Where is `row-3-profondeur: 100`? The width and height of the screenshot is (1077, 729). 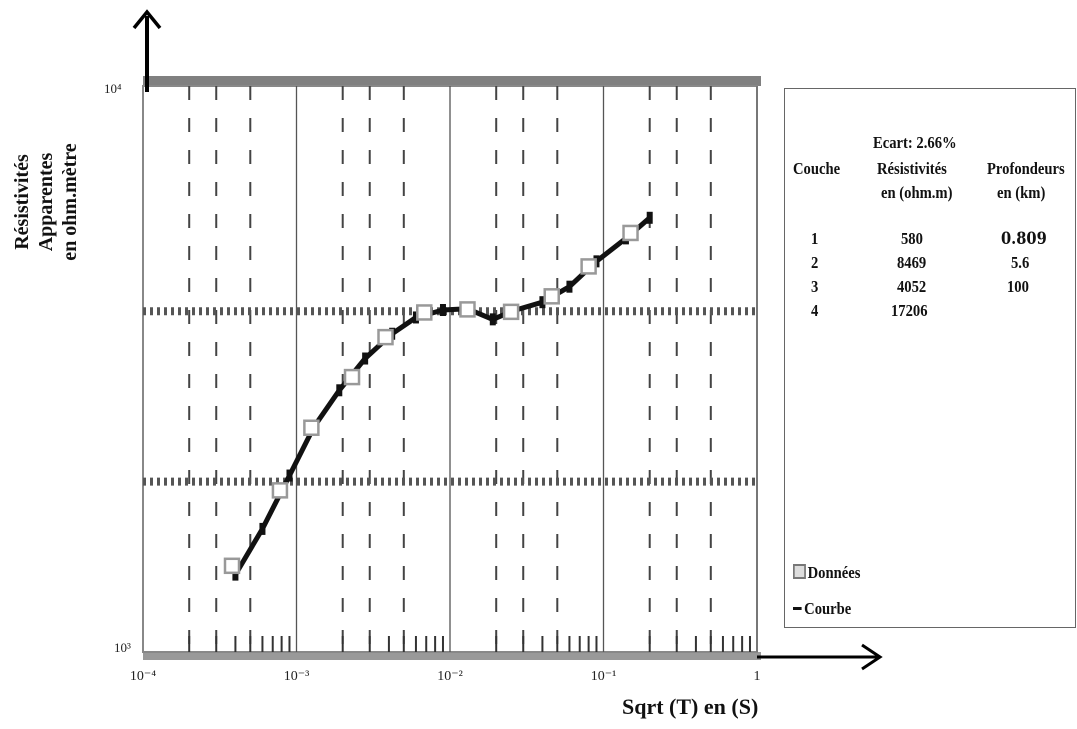
row-3-profondeur: 100 is located at coordinates (1018, 286).